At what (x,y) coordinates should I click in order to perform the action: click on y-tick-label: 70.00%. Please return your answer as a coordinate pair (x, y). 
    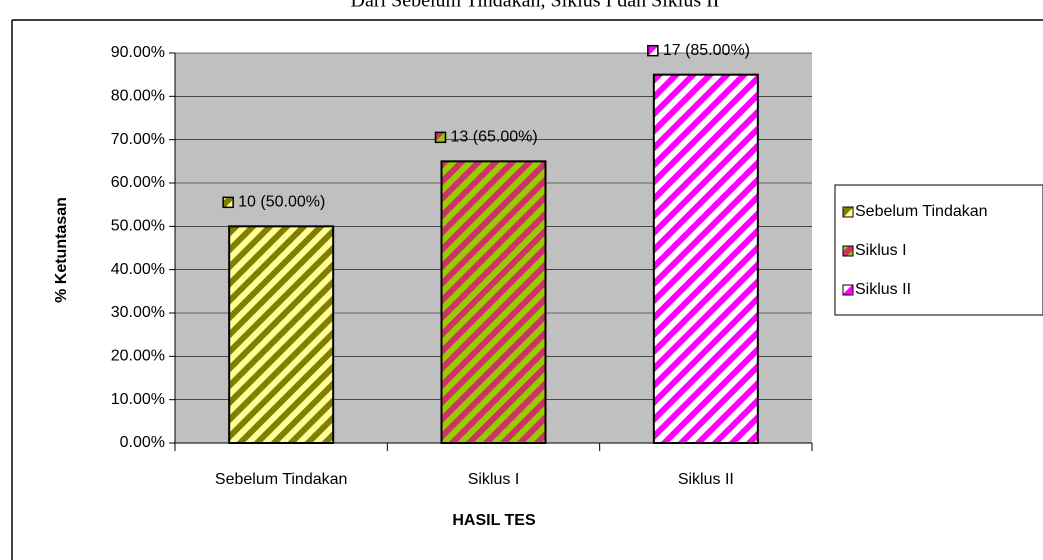
    Looking at the image, I should click on (138, 139).